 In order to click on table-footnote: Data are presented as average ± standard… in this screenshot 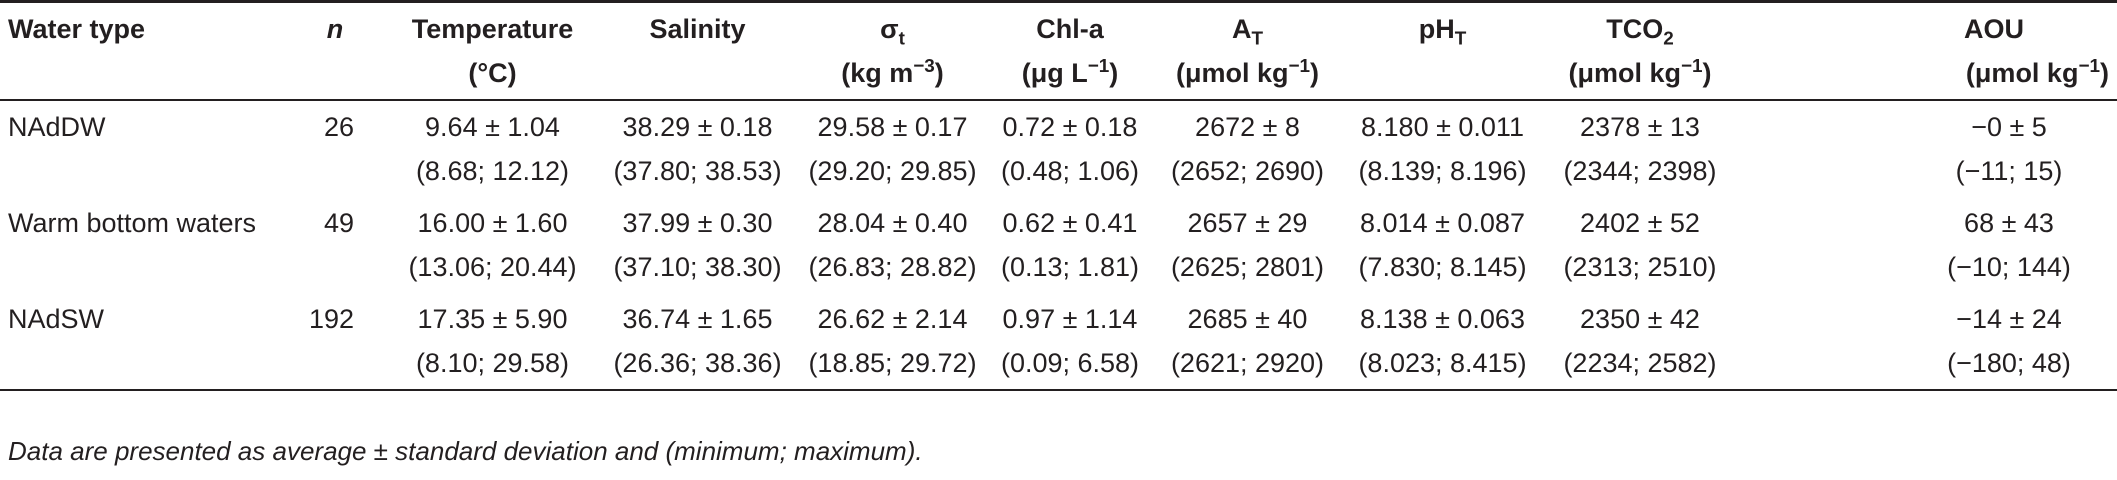, I will do `click(465, 451)`.